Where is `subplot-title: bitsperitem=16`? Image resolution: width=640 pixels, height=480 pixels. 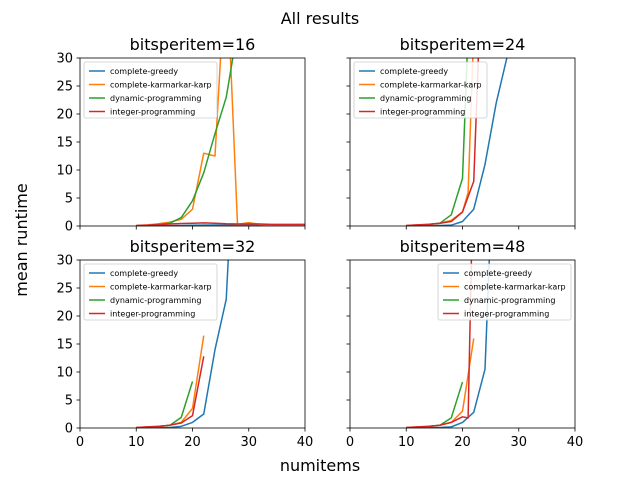 subplot-title: bitsperitem=16 is located at coordinates (193, 44).